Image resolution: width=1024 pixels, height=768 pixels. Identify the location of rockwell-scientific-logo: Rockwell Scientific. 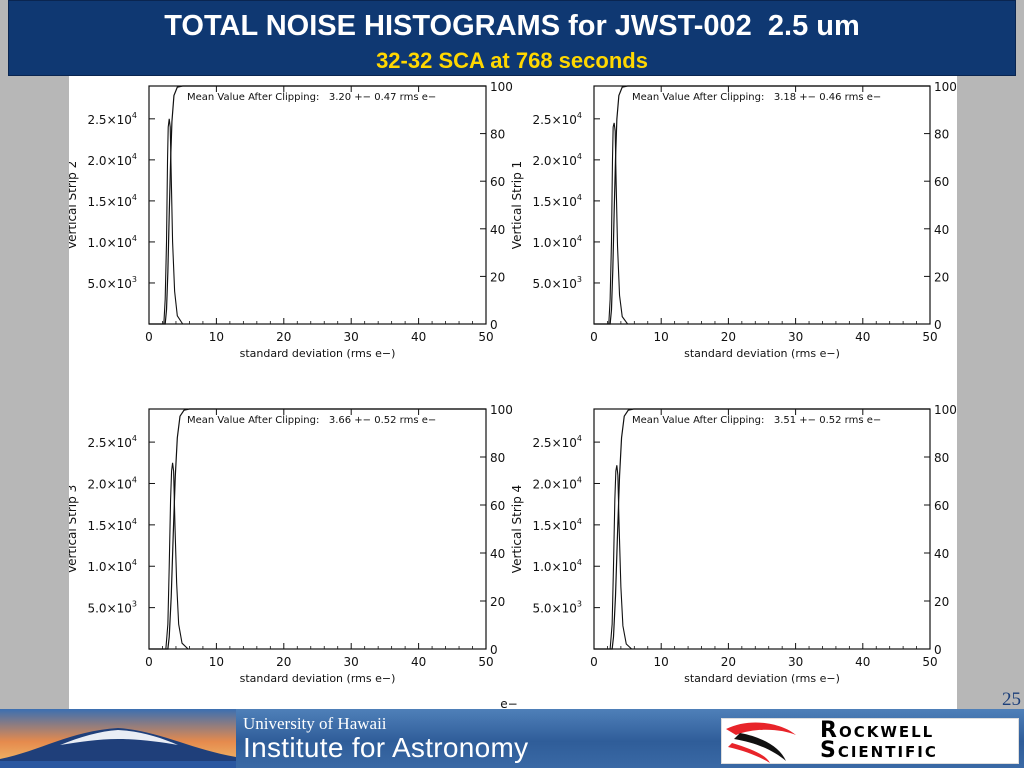
(870, 741).